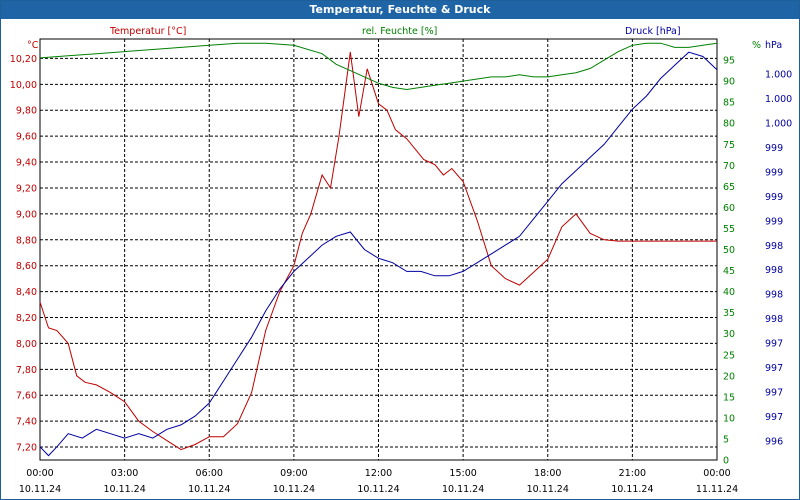 This screenshot has width=800, height=500. Describe the element at coordinates (729, 61) in the screenshot. I see `humidity-tick-label: 95` at that location.